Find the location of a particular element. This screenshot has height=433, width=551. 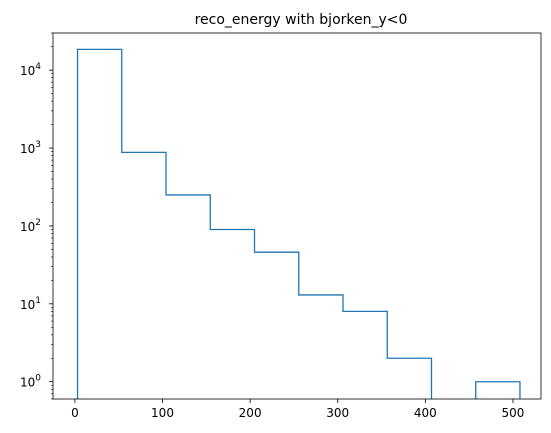

y-tick-label: 10¹ is located at coordinates (30, 304).